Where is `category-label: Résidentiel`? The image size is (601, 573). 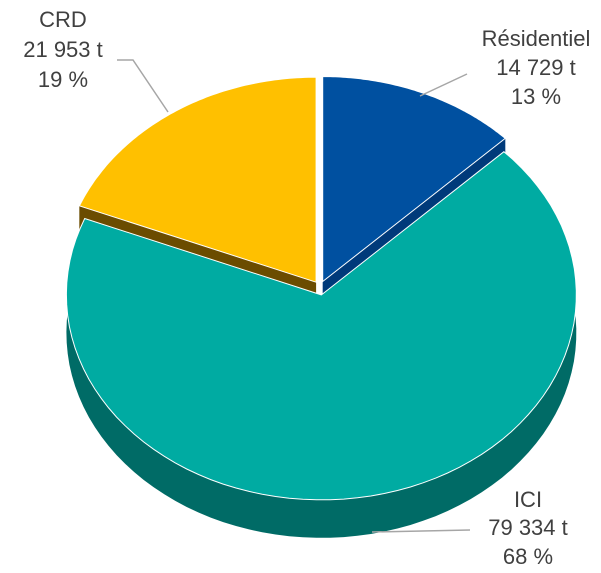
category-label: Résidentiel is located at coordinates (536, 38).